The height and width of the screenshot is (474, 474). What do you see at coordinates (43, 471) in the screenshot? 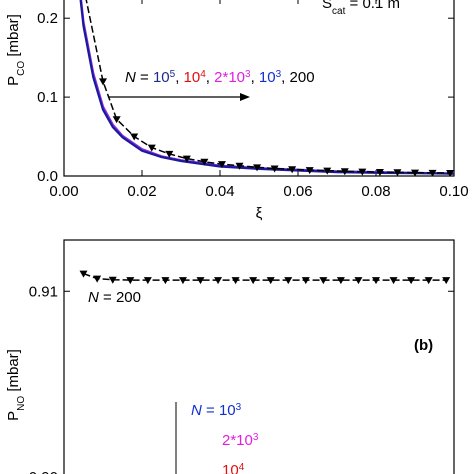
I see `y-tick-label: 0.90` at bounding box center [43, 471].